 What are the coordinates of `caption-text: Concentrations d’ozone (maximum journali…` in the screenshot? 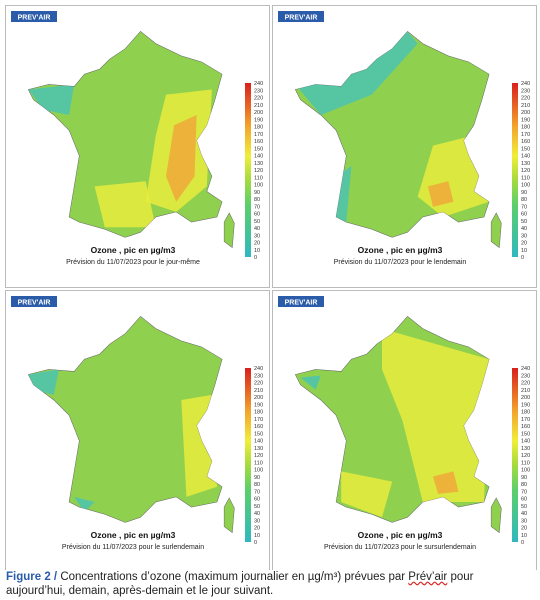 It's located at (234, 577).